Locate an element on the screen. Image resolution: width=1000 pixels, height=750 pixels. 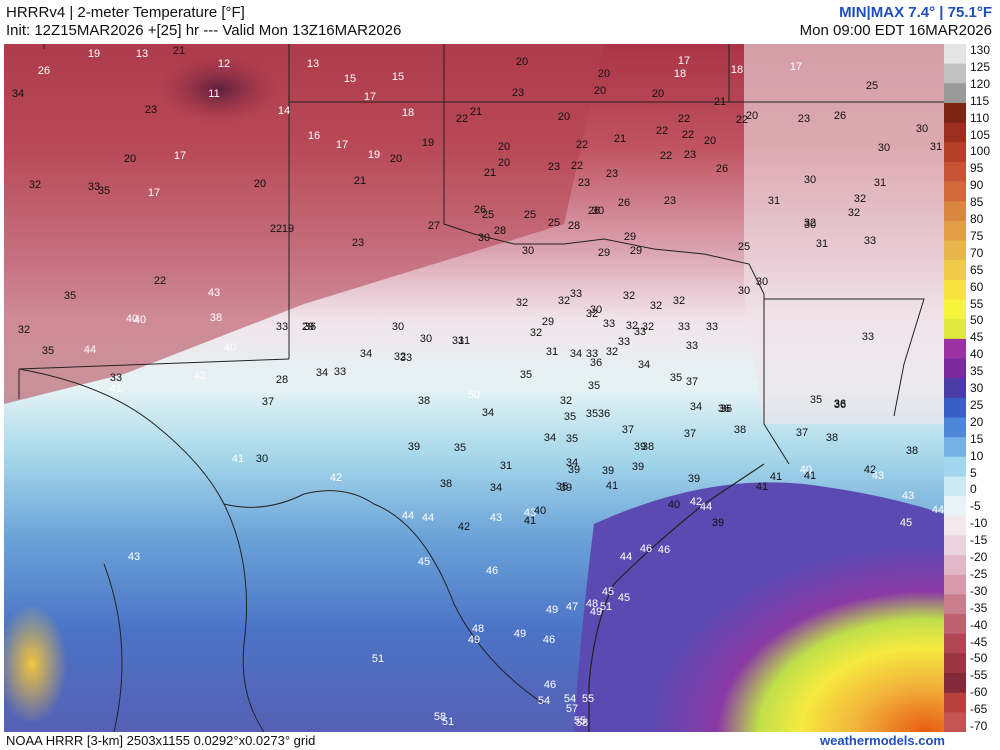
colorbar-tick-label: -40 is located at coordinates (979, 624).